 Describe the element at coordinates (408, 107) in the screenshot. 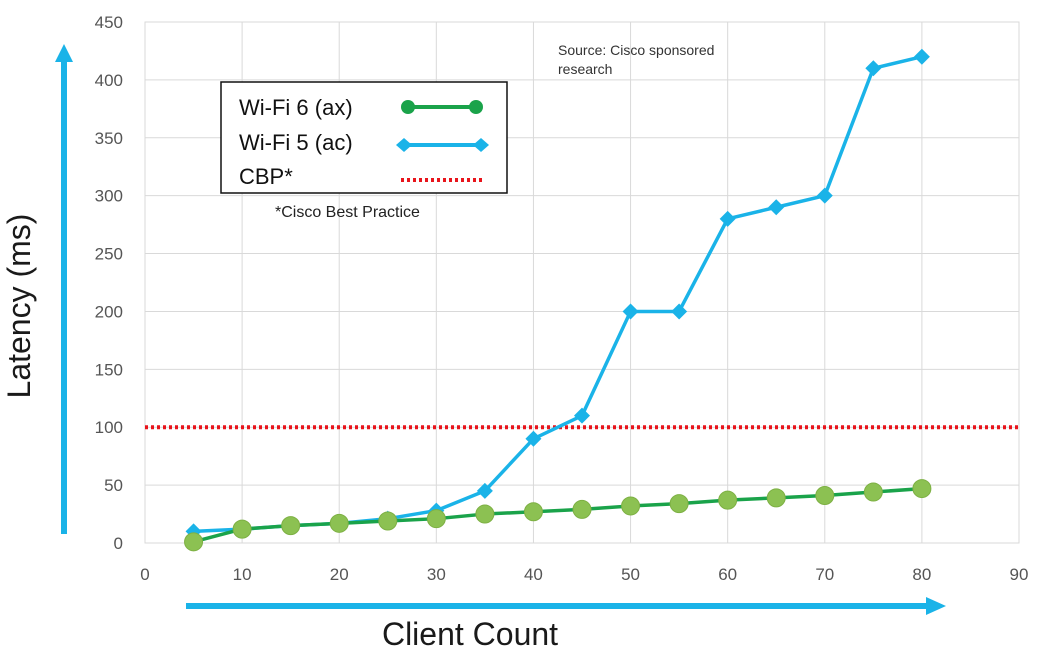

I see `legend-marker-wifi6-left` at that location.